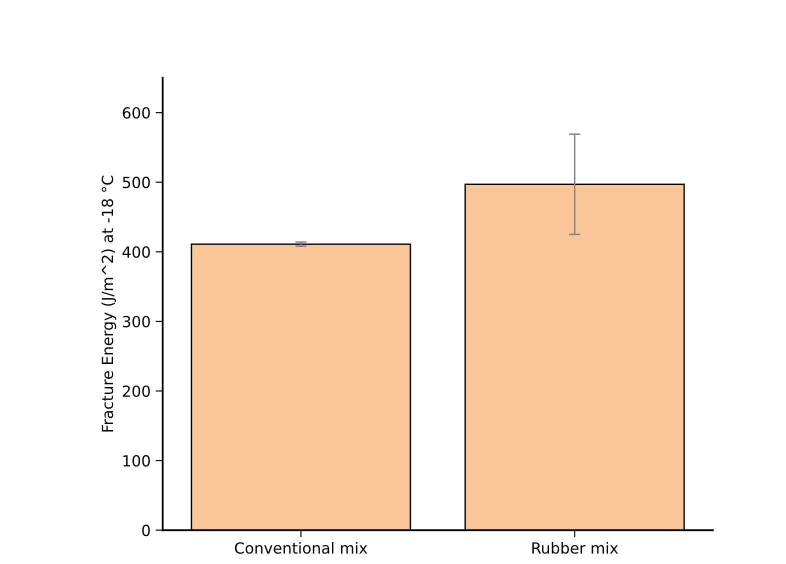 This screenshot has height=564, width=786. What do you see at coordinates (136, 391) in the screenshot?
I see `y-tick-label: 200` at bounding box center [136, 391].